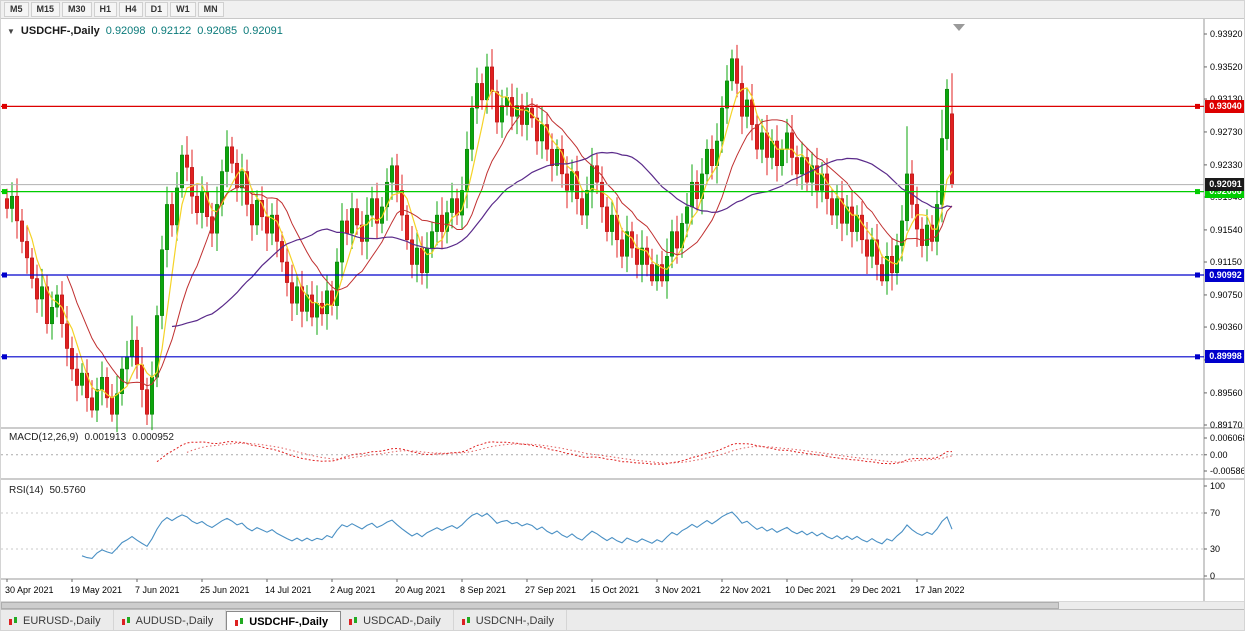  Describe the element at coordinates (170, 620) in the screenshot. I see `tab-audusd: AUDUSD-,Daily` at that location.